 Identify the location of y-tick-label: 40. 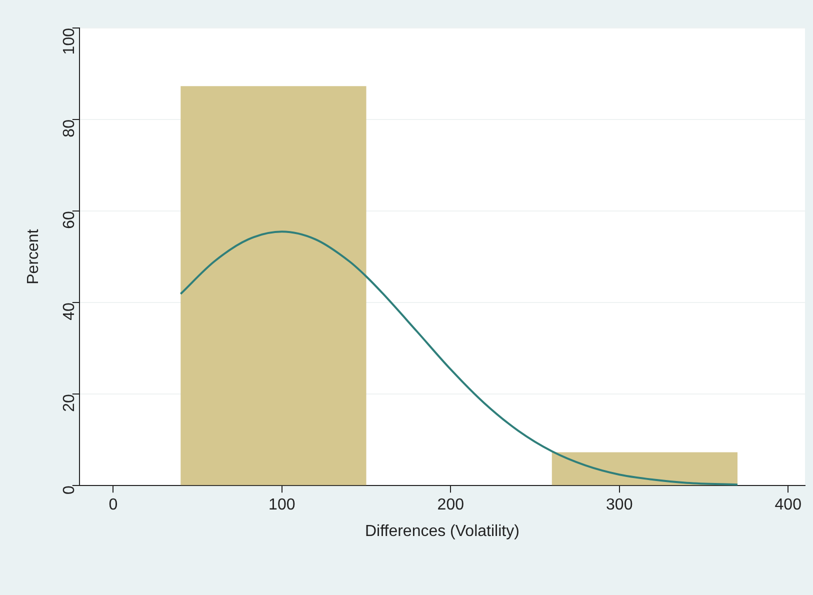
(69, 311).